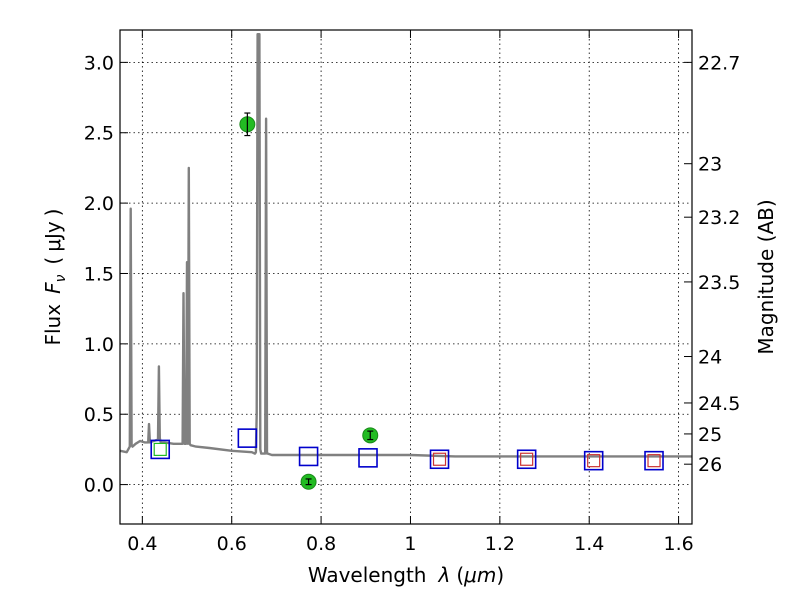 This screenshot has width=800, height=600. Describe the element at coordinates (719, 63) in the screenshot. I see `right-tick-label: 22.7` at that location.